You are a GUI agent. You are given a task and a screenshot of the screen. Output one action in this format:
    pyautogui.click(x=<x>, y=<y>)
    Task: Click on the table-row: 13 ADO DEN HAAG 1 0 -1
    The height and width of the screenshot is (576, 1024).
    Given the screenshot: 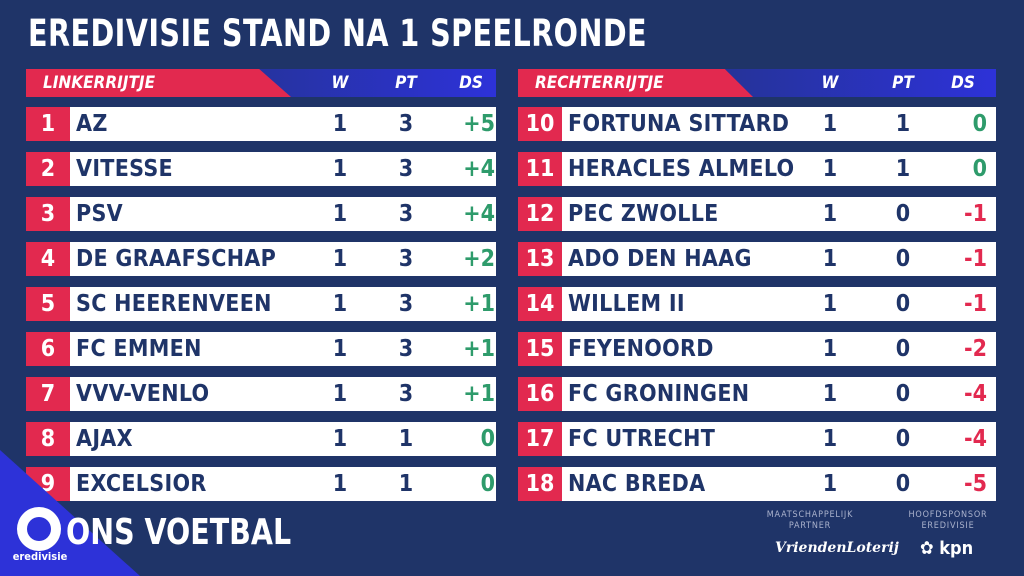 What is the action you would take?
    pyautogui.click(x=757, y=259)
    